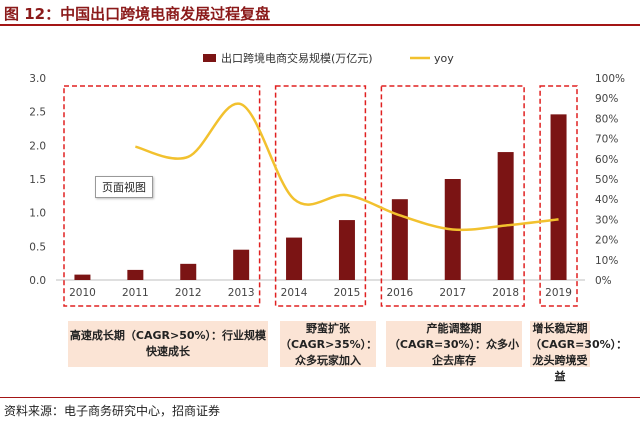 This screenshot has width=640, height=423. Describe the element at coordinates (135, 274) in the screenshot. I see `bar-2011` at that location.